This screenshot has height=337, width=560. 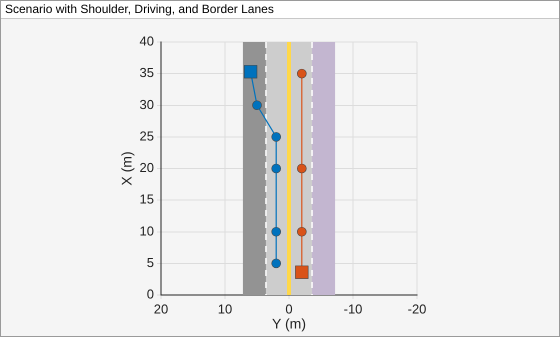 I want to click on y-tick-label: 0, so click(x=150, y=294).